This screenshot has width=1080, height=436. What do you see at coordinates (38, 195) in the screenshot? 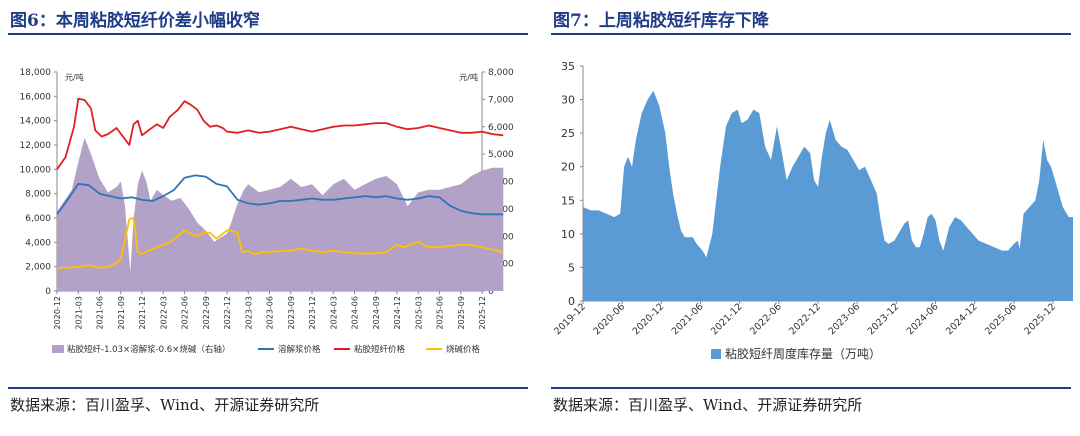
I see `left-y-tick-label: 8,000` at bounding box center [38, 195].